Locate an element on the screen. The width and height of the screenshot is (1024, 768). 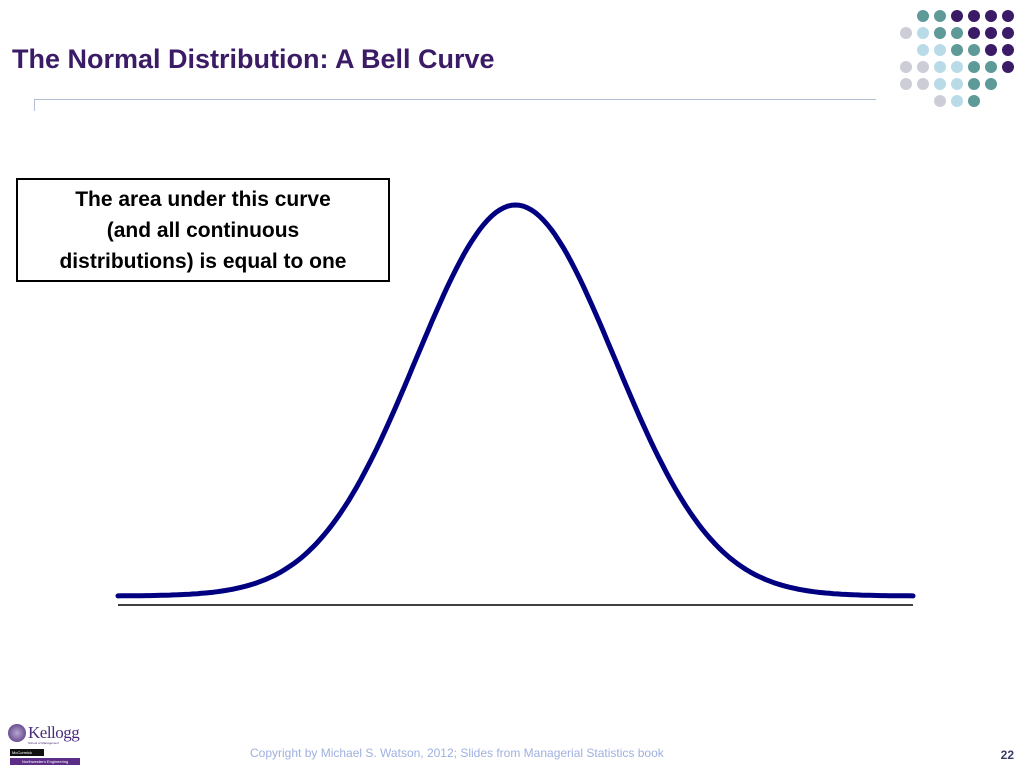
kellogg-subtitle: School of Management is located at coordinates (43, 743).